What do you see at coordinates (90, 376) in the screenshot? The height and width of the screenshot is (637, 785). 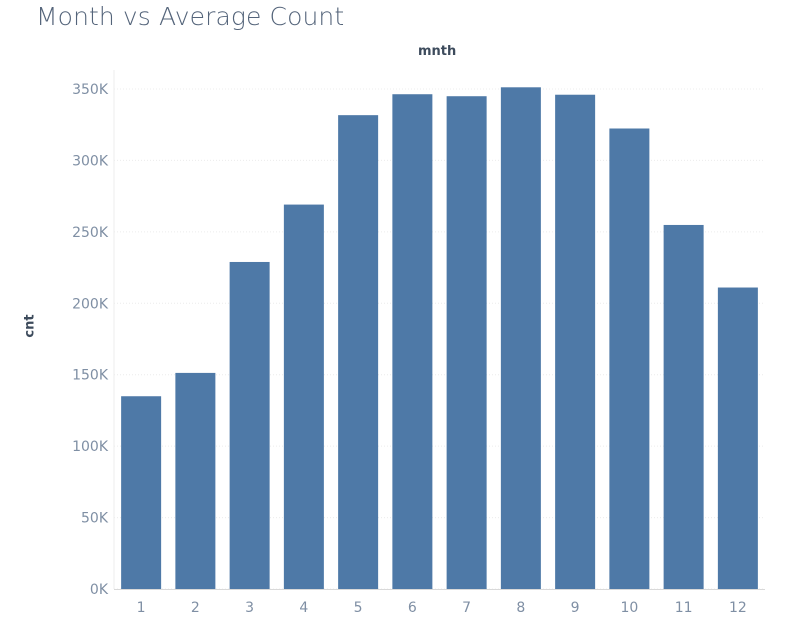 I see `y-tick-label: 150K` at bounding box center [90, 376].